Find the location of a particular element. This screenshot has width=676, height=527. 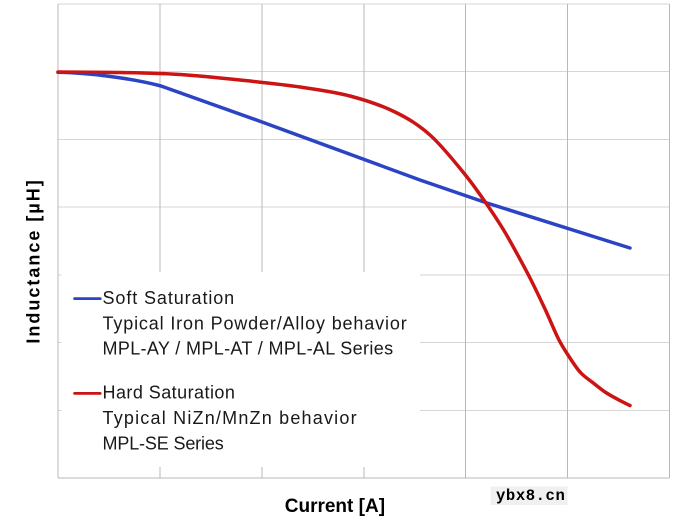

svg-text:Typical Iron Powder/Alloy beha: Typical Iron Powder/Alloy behavior is located at coordinates (255, 323).